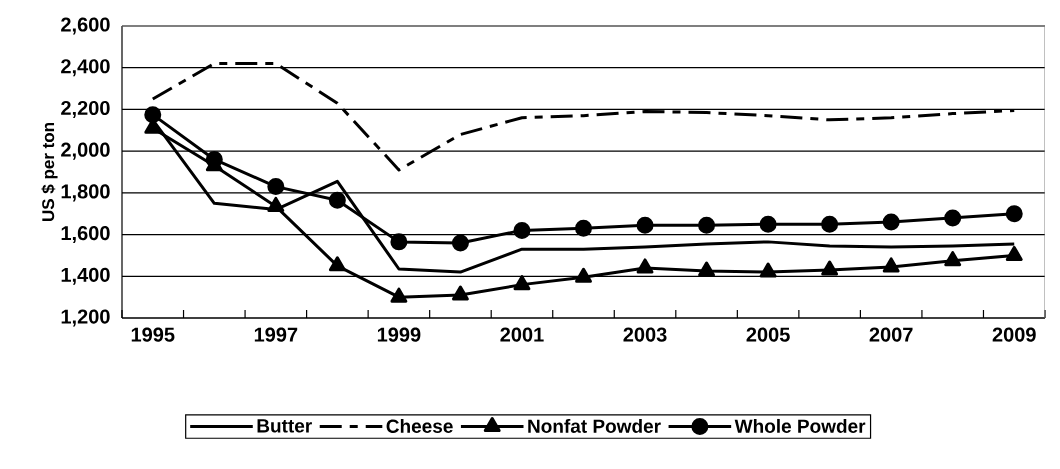  I want to click on x-tick-label: 2007, so click(891, 334).